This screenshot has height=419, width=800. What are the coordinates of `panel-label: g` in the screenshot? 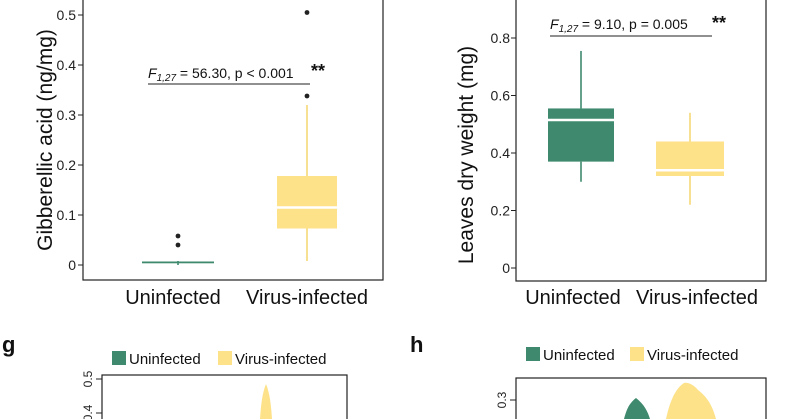 It's located at (8, 344).